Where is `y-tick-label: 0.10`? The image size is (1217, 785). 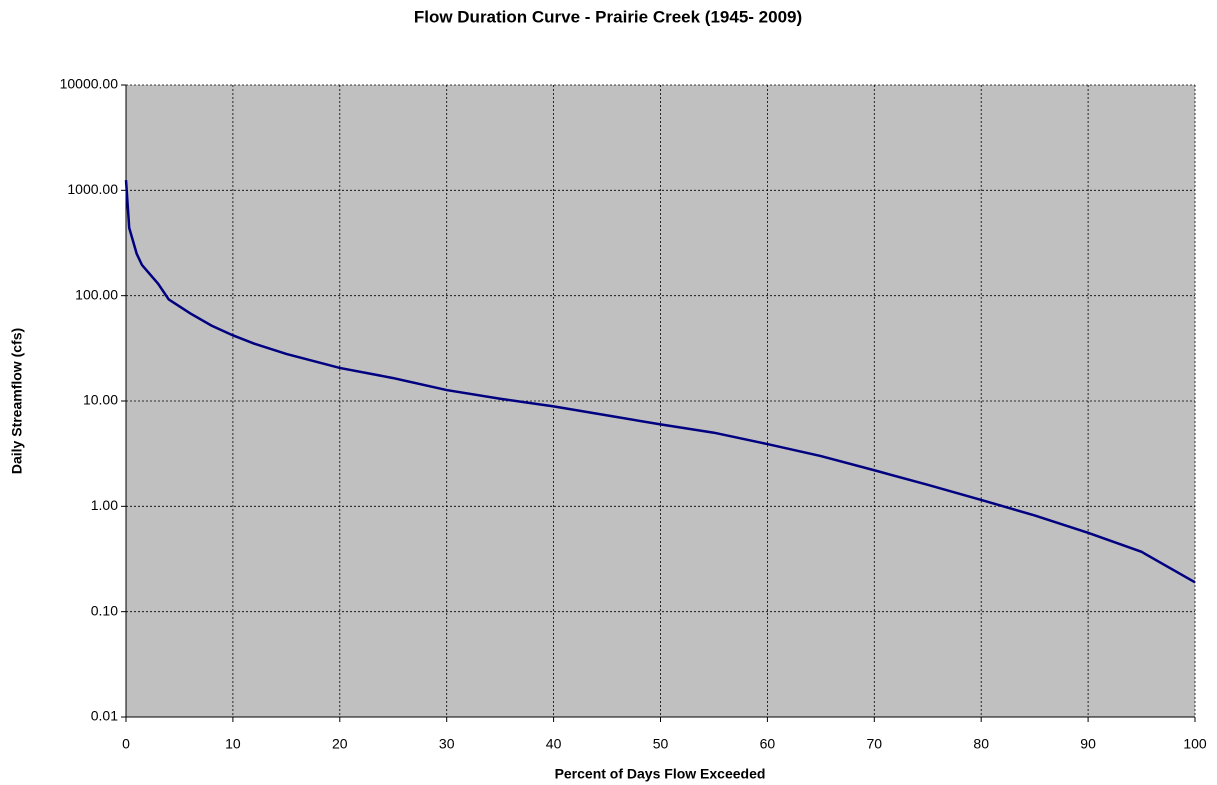 y-tick-label: 0.10 is located at coordinates (104, 610).